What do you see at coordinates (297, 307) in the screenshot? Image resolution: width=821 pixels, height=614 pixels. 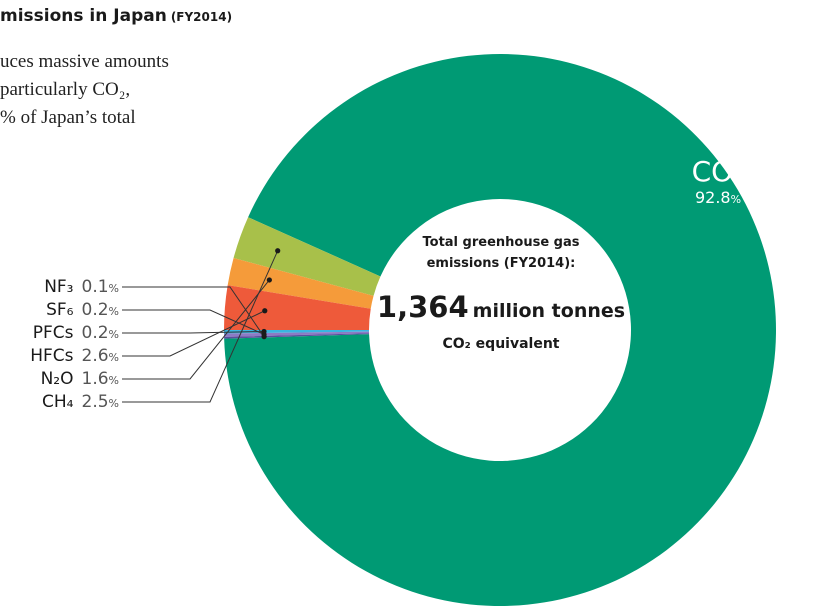 I see `slice-hfcs` at bounding box center [297, 307].